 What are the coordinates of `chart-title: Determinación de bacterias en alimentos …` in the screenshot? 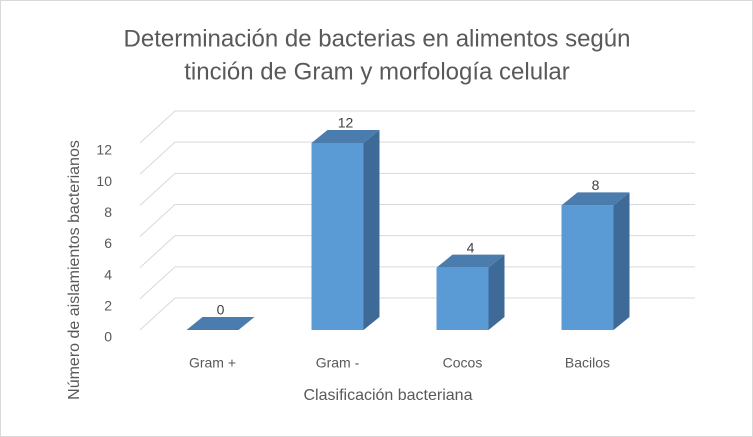 It's located at (377, 38).